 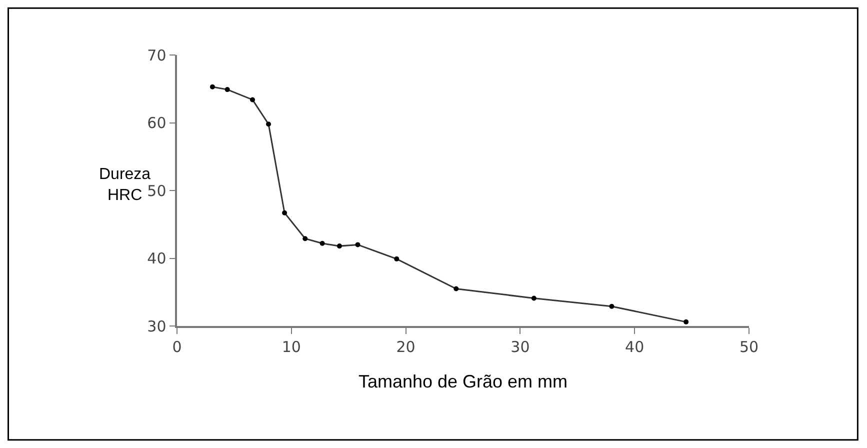 What do you see at coordinates (634, 347) in the screenshot?
I see `x-tick-label: 40` at bounding box center [634, 347].